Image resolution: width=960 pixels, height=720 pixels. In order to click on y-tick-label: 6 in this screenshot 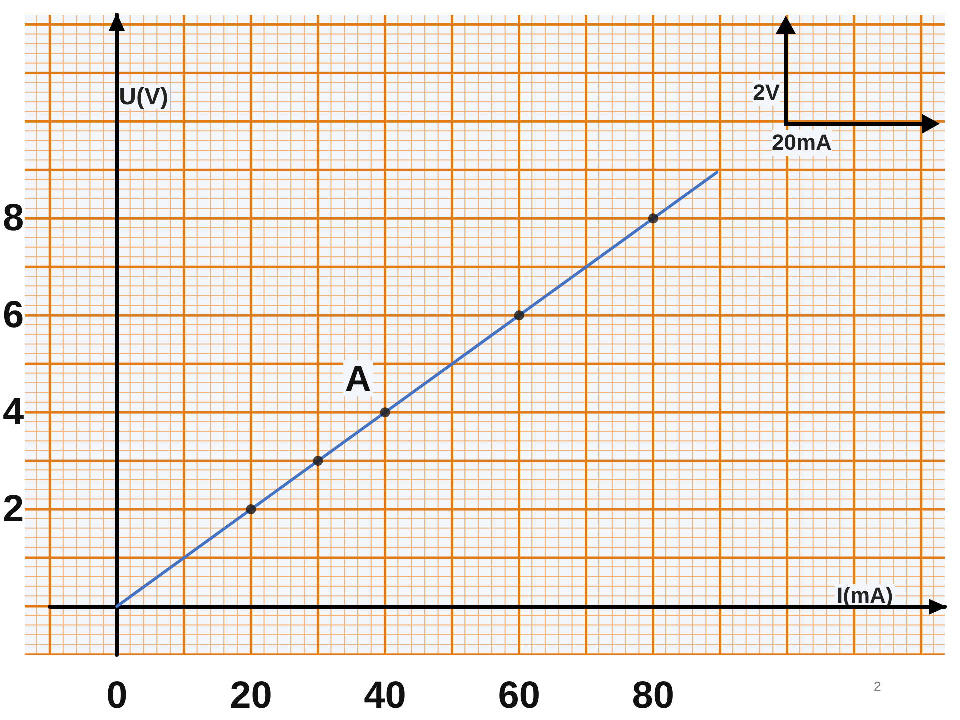, I will do `click(13, 315)`.